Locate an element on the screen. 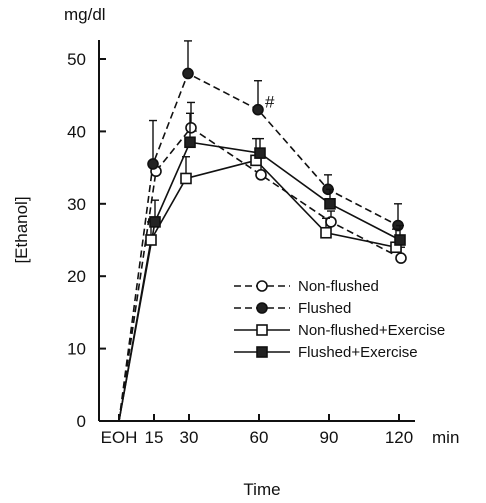  x-tick-label: 15 is located at coordinates (154, 437).